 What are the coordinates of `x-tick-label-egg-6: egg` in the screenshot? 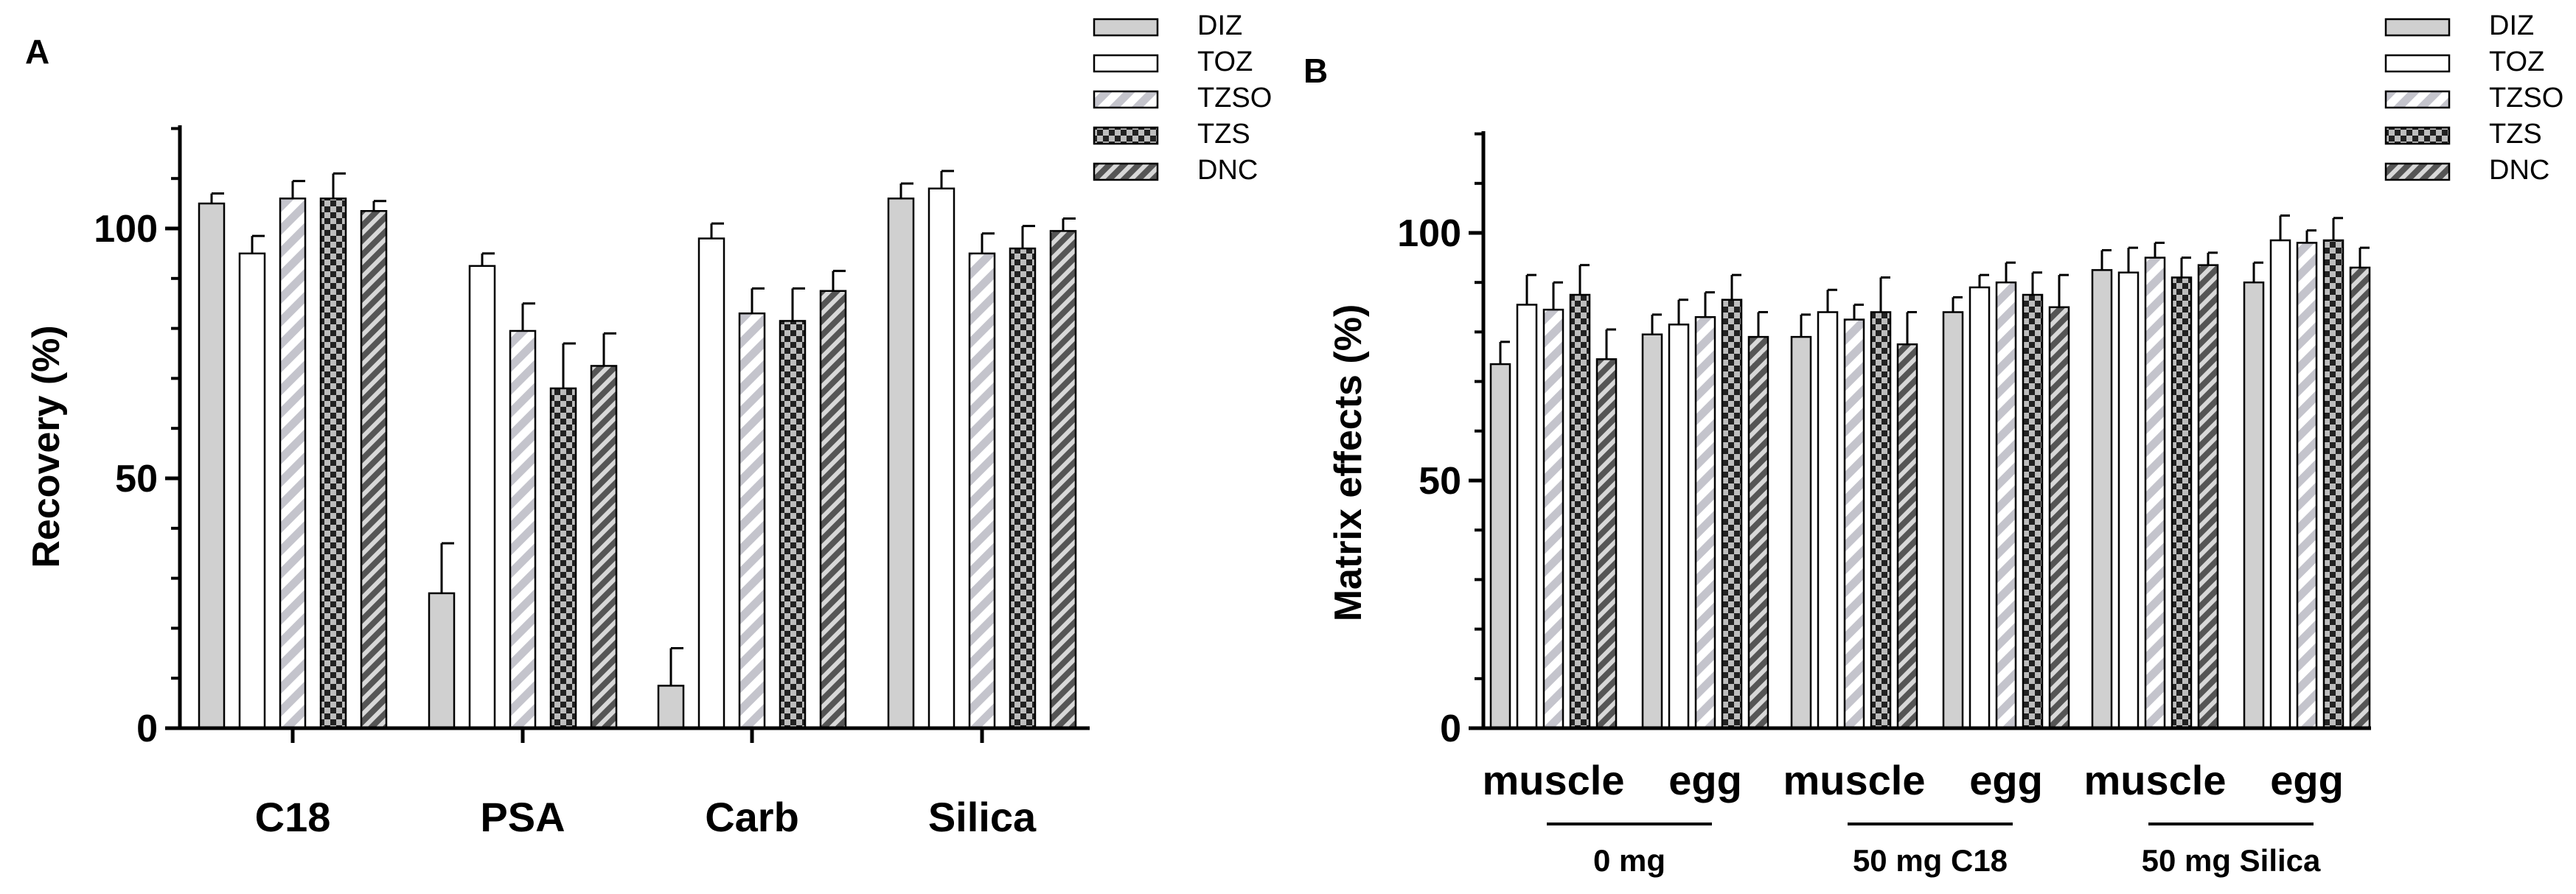 It's located at (2307, 780).